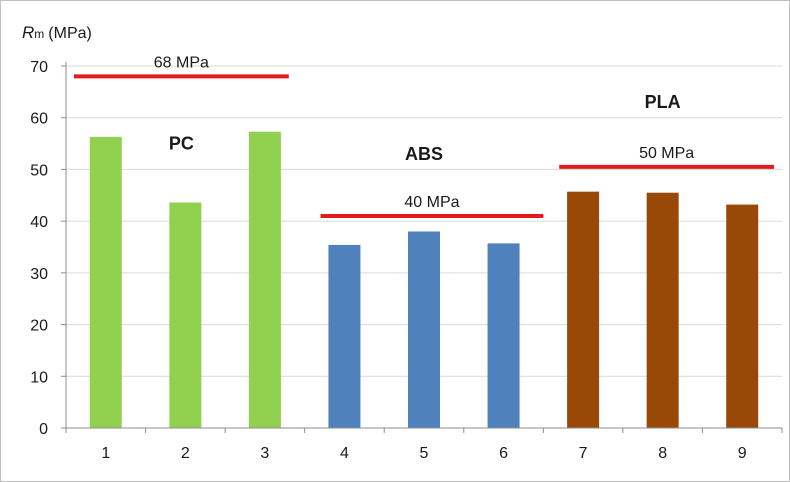 This screenshot has width=790, height=482. Describe the element at coordinates (39, 119) in the screenshot. I see `y-tick-label: 60` at that location.